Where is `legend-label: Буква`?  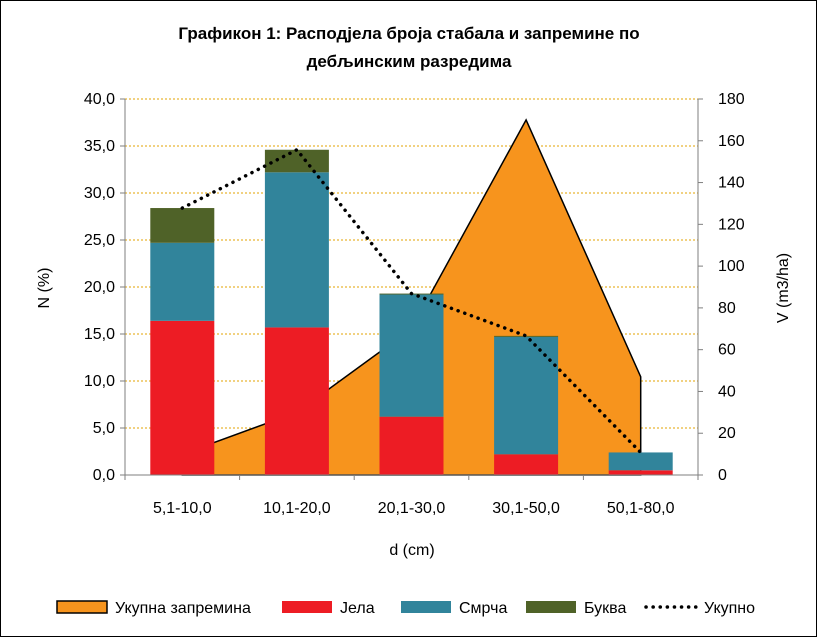
legend-label: Буква is located at coordinates (605, 608).